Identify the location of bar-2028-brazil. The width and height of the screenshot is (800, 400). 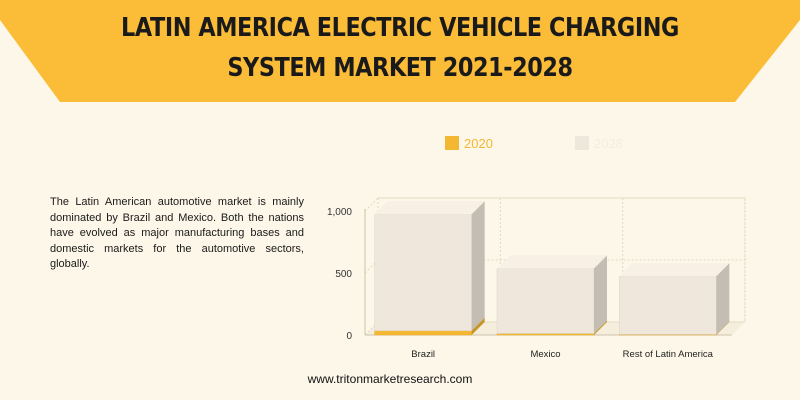
(423, 272).